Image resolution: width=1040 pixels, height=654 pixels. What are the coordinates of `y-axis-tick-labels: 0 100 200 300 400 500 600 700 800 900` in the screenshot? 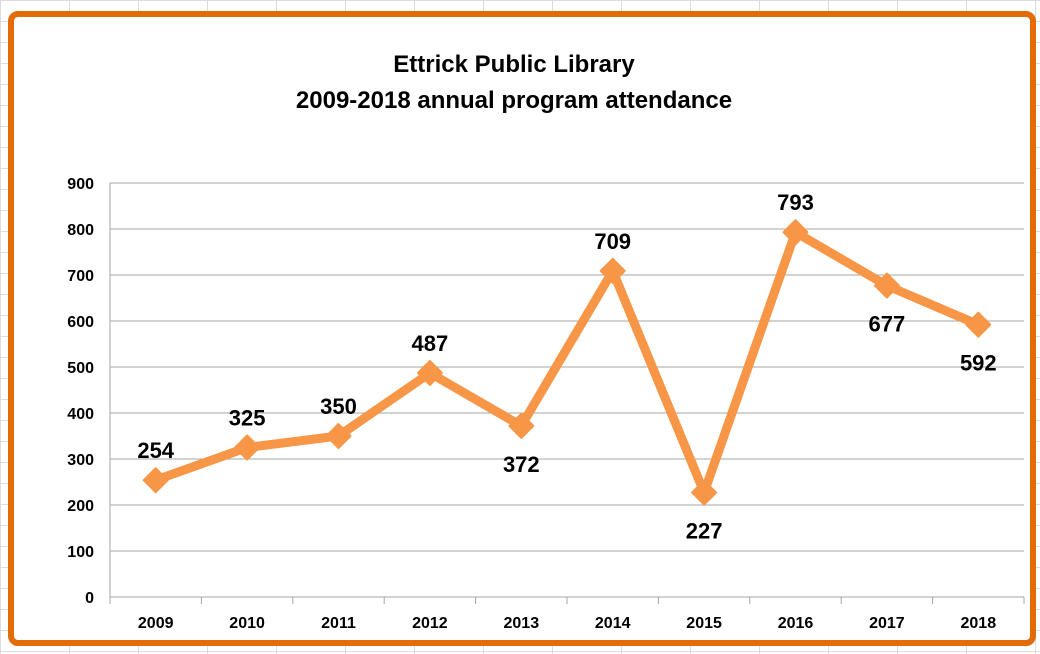 It's located at (80, 391).